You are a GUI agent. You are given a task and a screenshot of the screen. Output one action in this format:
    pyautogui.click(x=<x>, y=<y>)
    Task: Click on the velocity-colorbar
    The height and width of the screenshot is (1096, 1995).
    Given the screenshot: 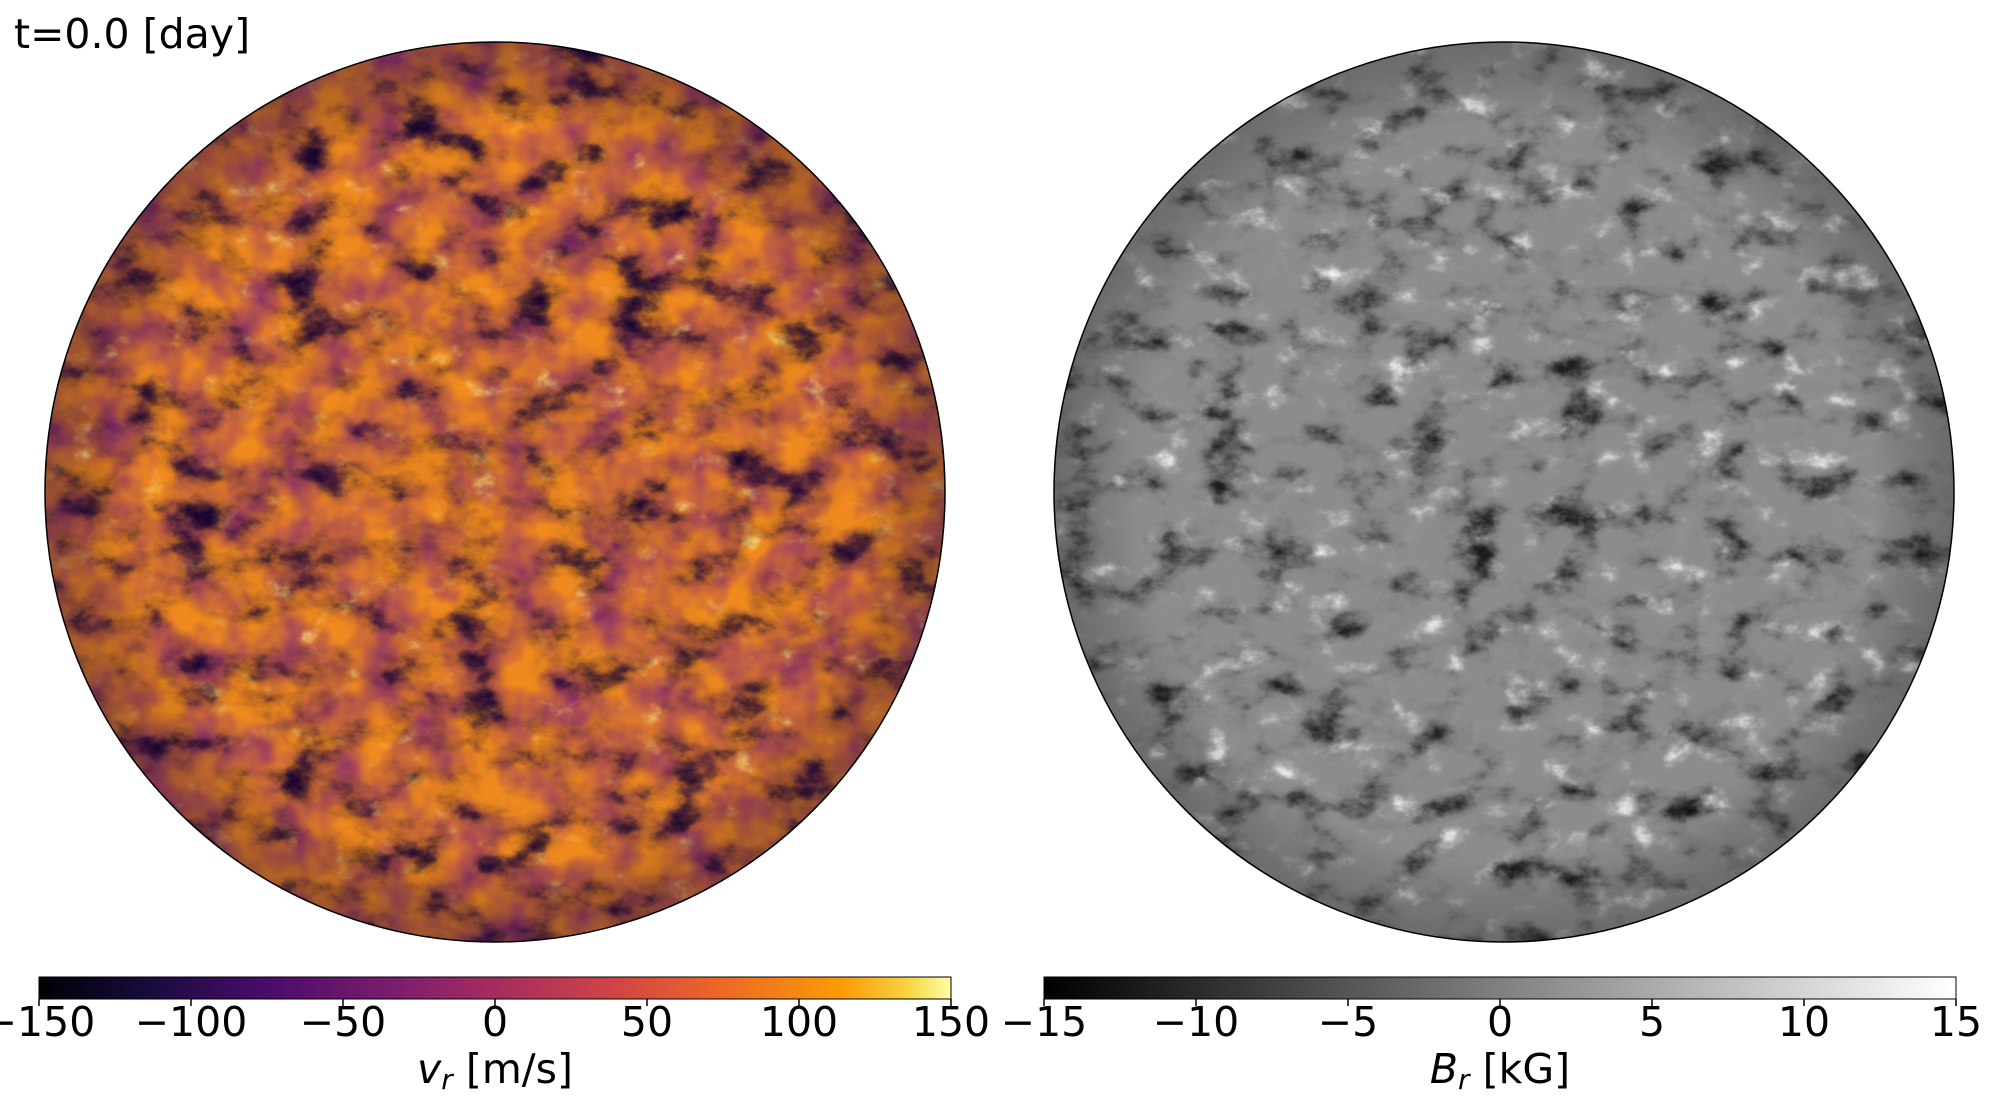 What is the action you would take?
    pyautogui.click(x=495, y=991)
    